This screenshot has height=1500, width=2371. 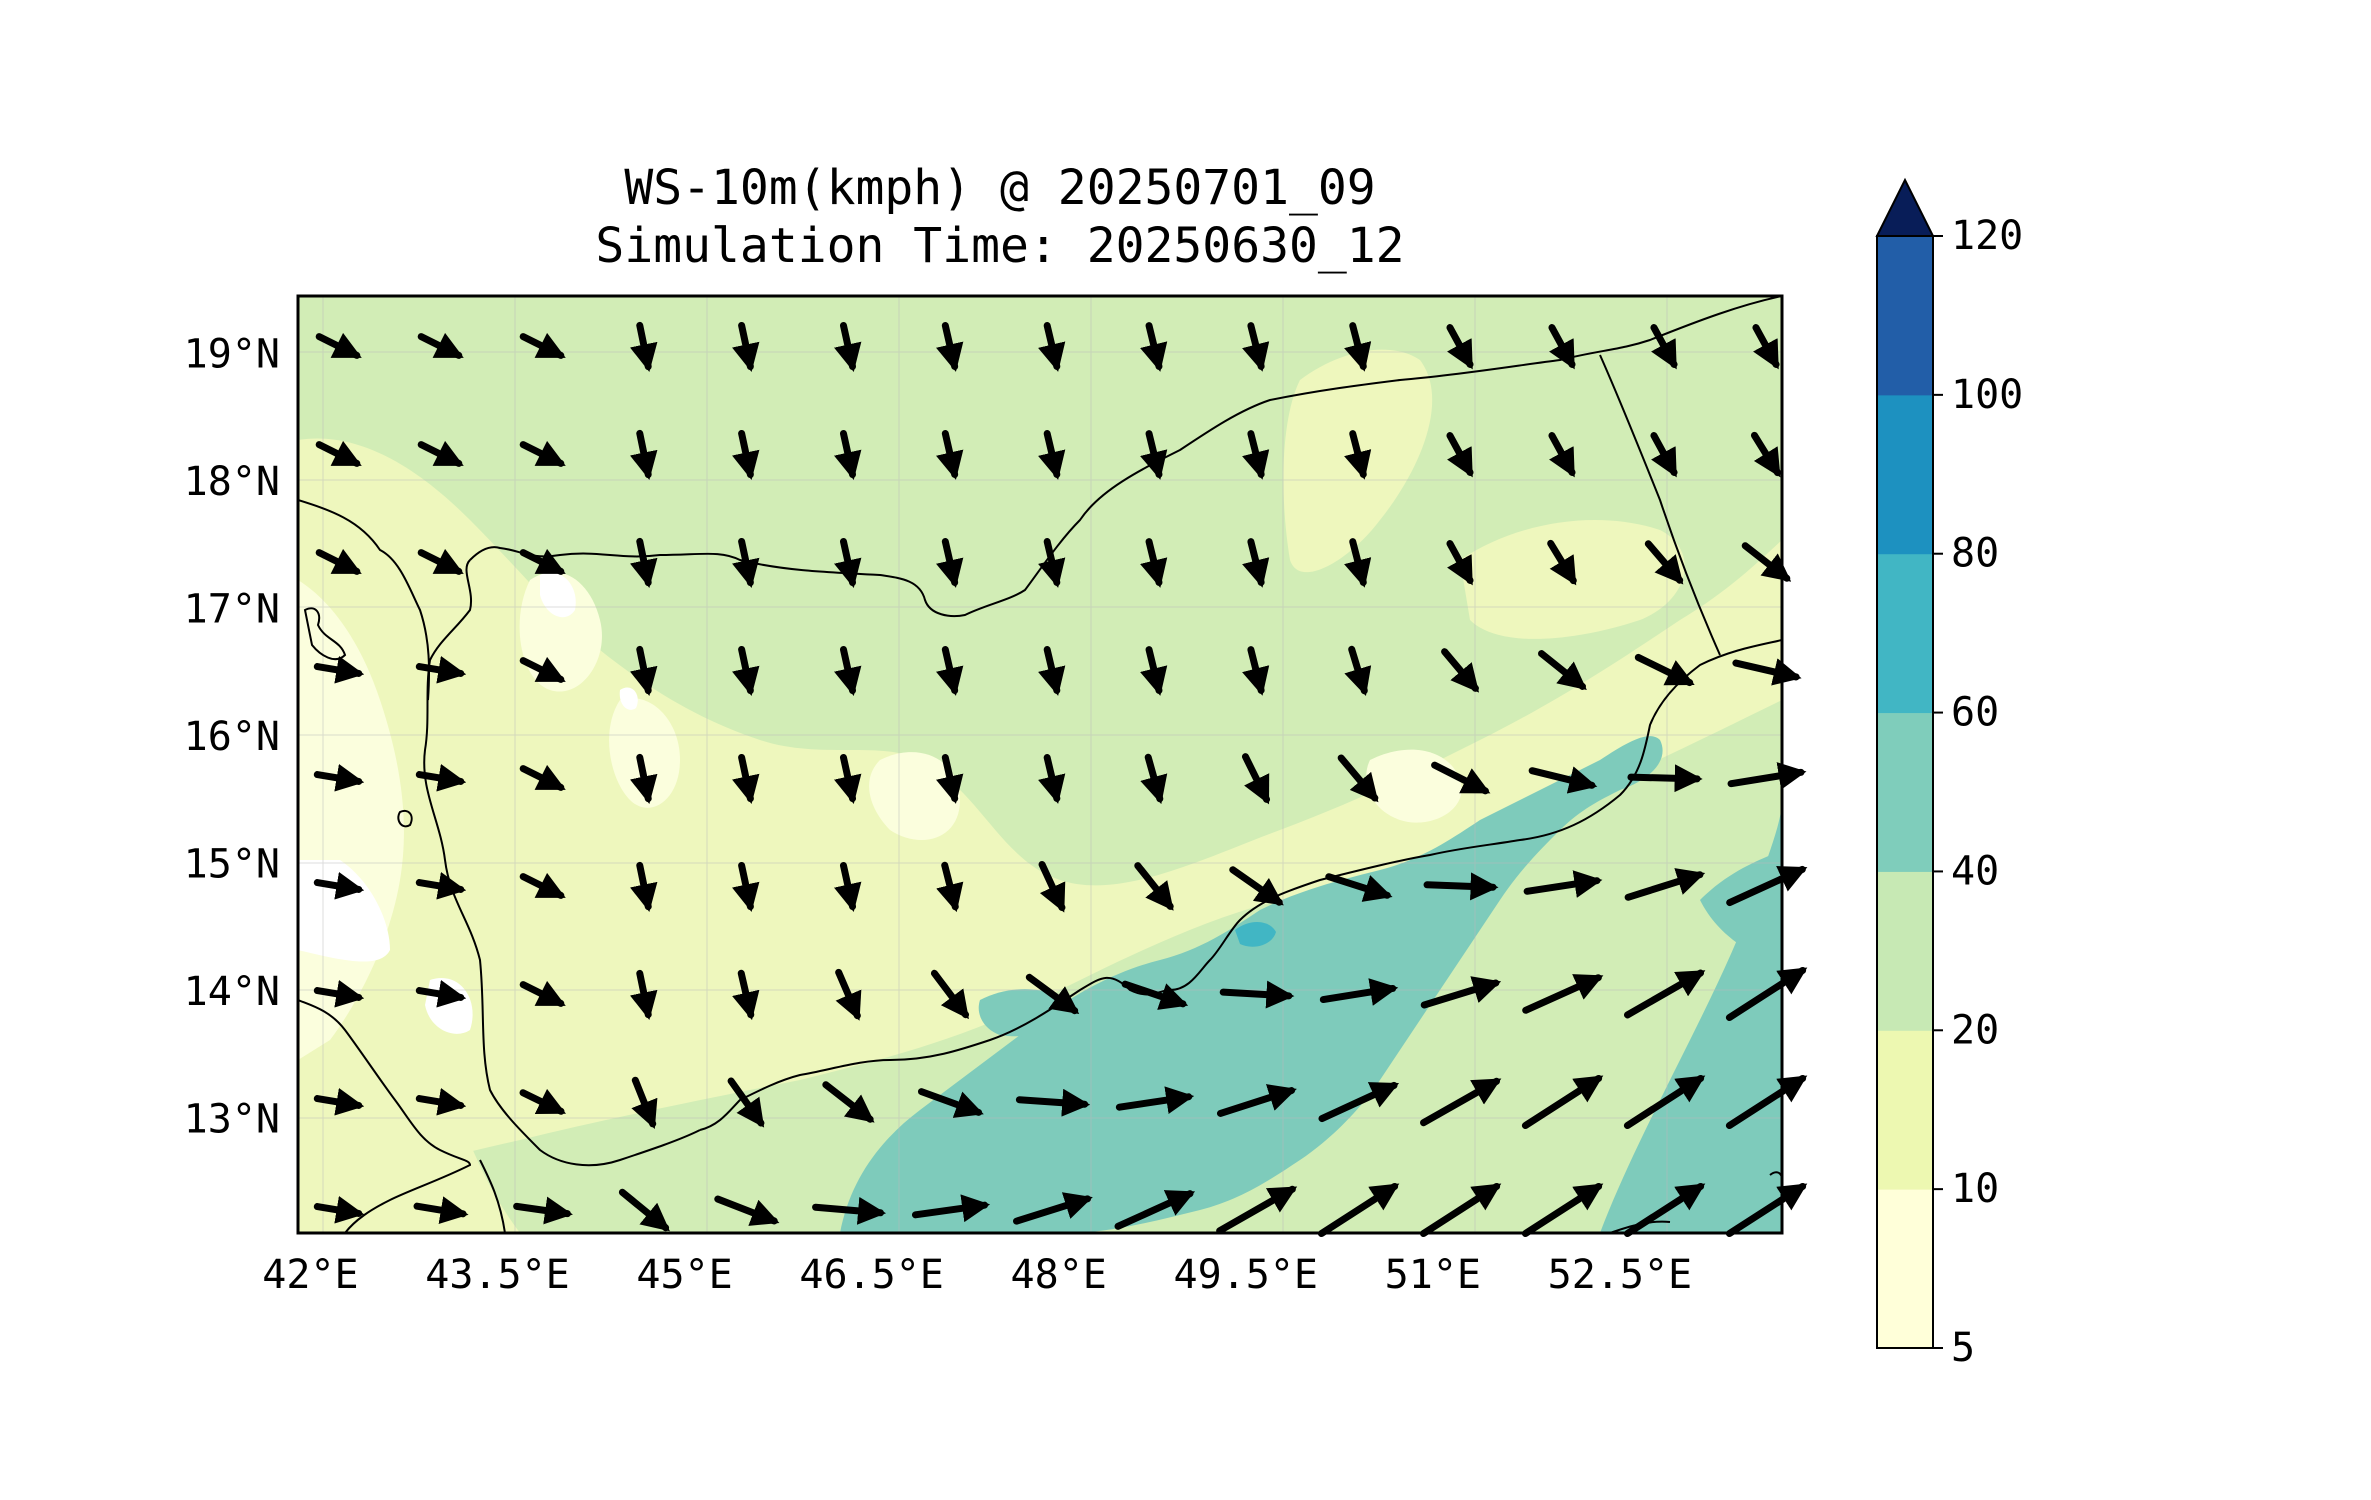 What do you see at coordinates (325, 634) in the screenshot?
I see `farasan-islands` at bounding box center [325, 634].